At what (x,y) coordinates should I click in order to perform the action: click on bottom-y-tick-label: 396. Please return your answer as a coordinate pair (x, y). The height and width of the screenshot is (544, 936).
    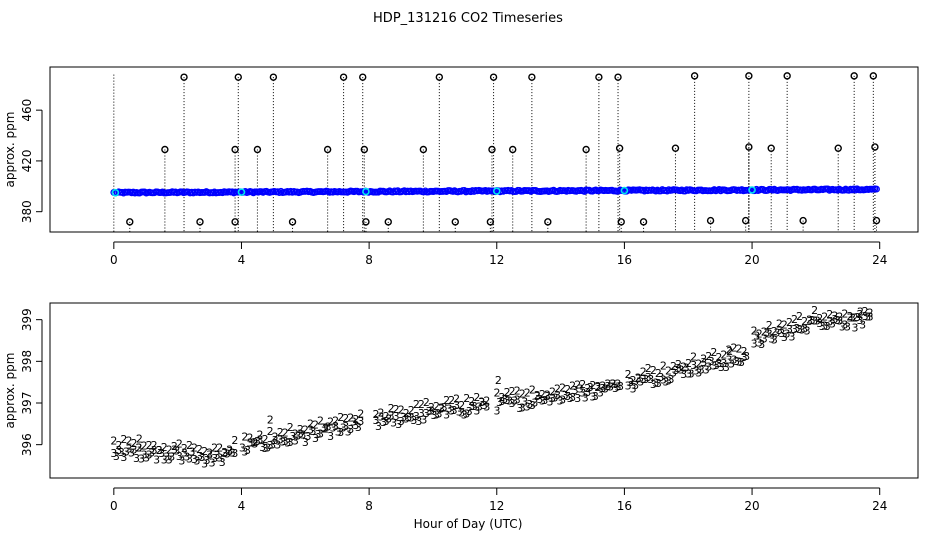
    Looking at the image, I should click on (27, 444).